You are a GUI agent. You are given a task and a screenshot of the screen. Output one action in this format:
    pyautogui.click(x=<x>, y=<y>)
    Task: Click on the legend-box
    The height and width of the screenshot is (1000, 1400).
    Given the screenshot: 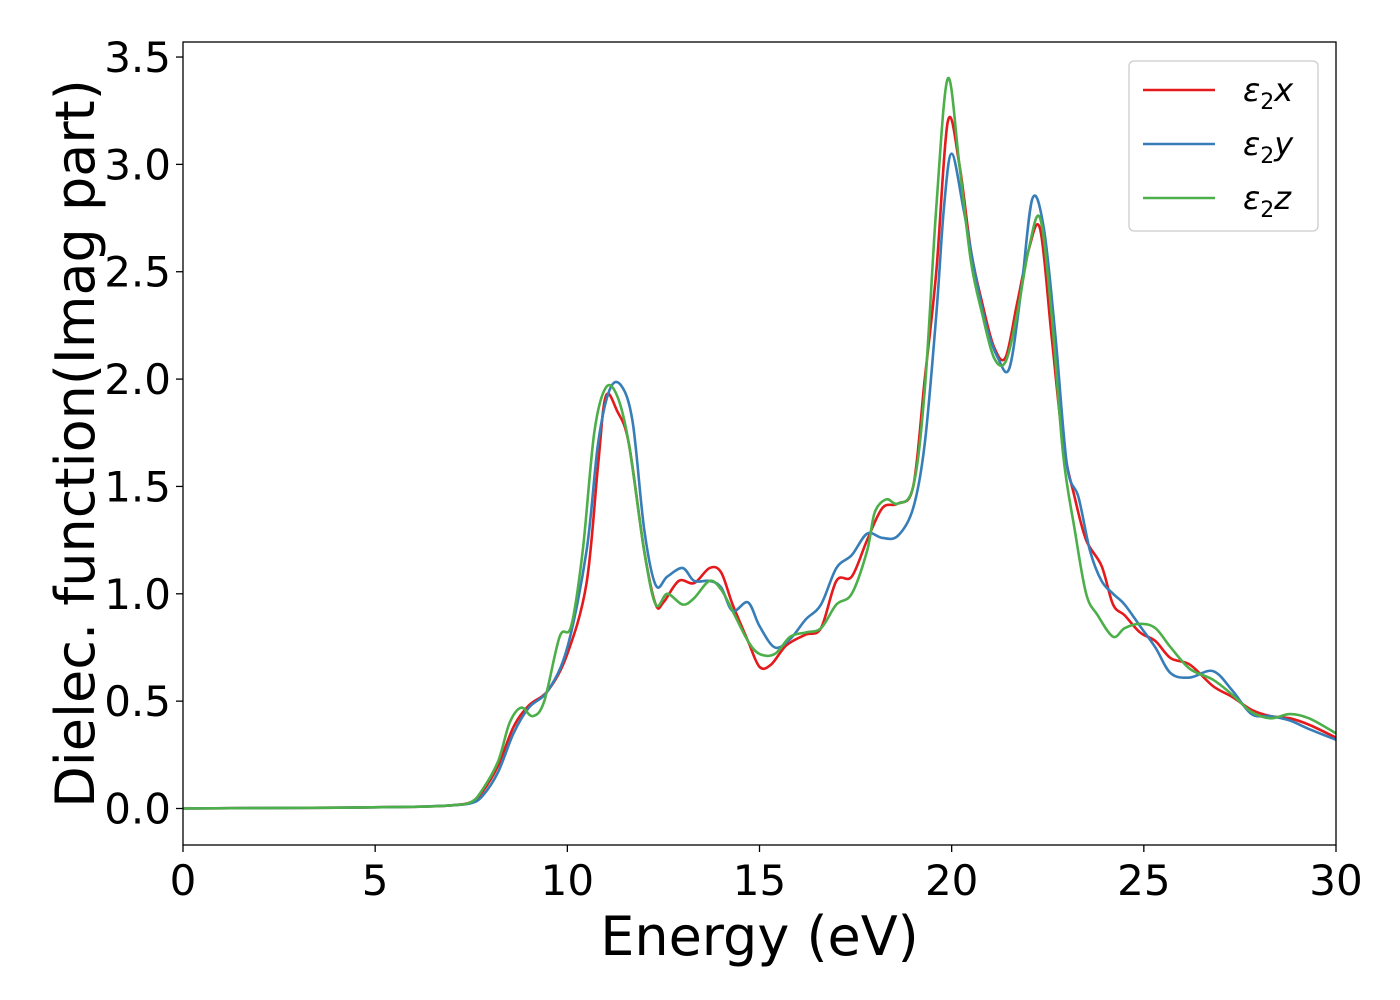 What is the action you would take?
    pyautogui.click(x=1223, y=146)
    